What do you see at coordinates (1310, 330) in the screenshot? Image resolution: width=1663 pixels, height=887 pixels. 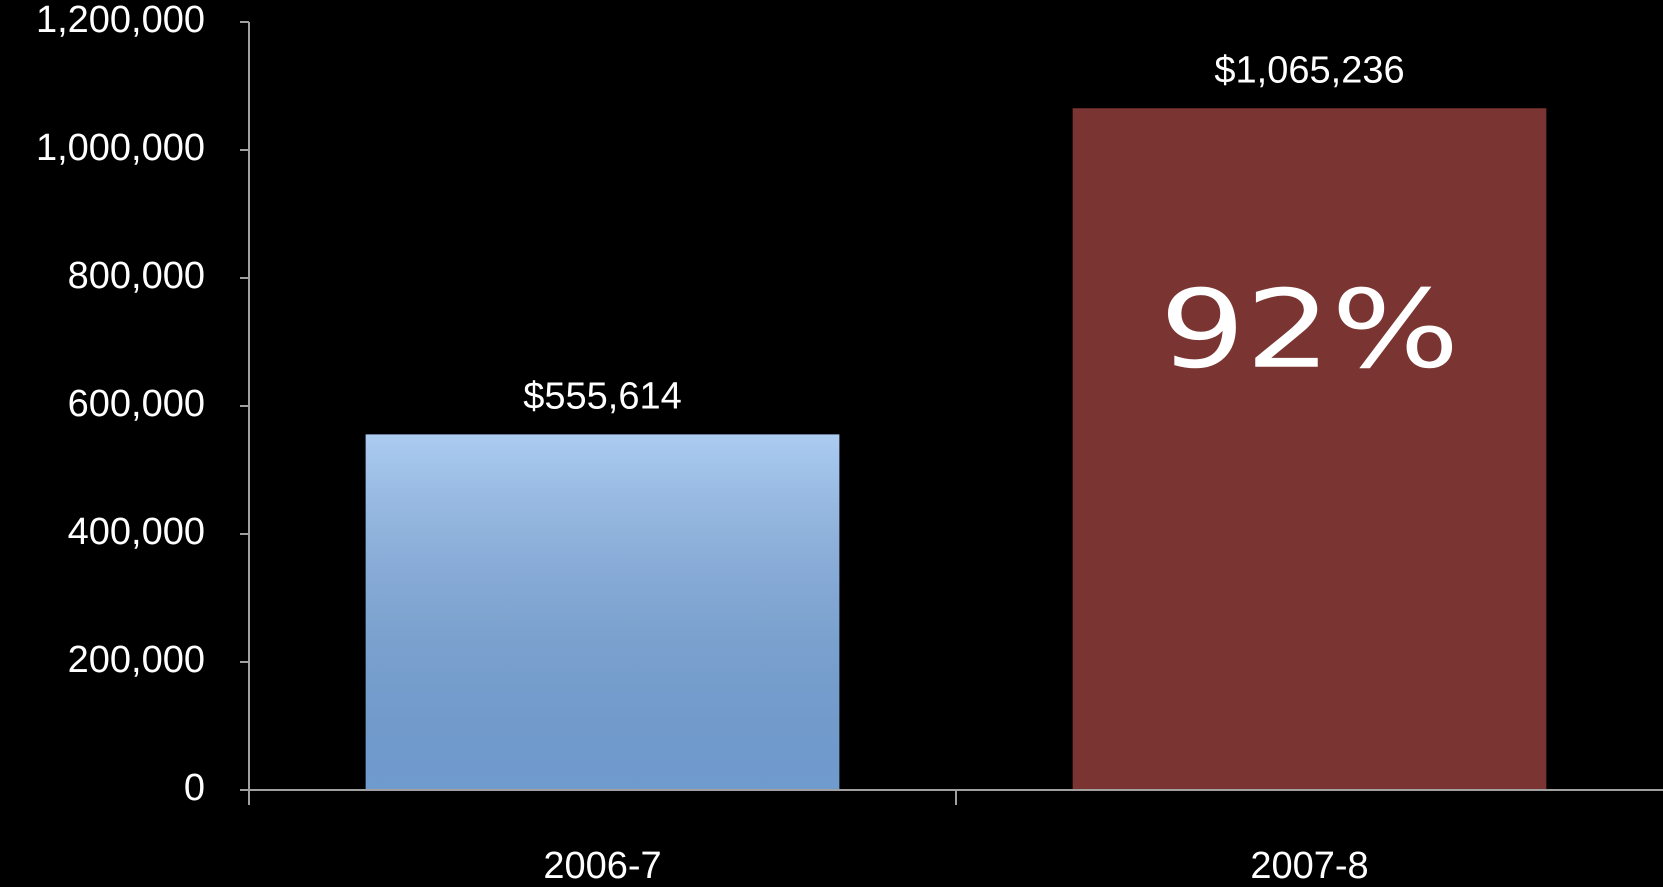 I see `annotation: 92%` at bounding box center [1310, 330].